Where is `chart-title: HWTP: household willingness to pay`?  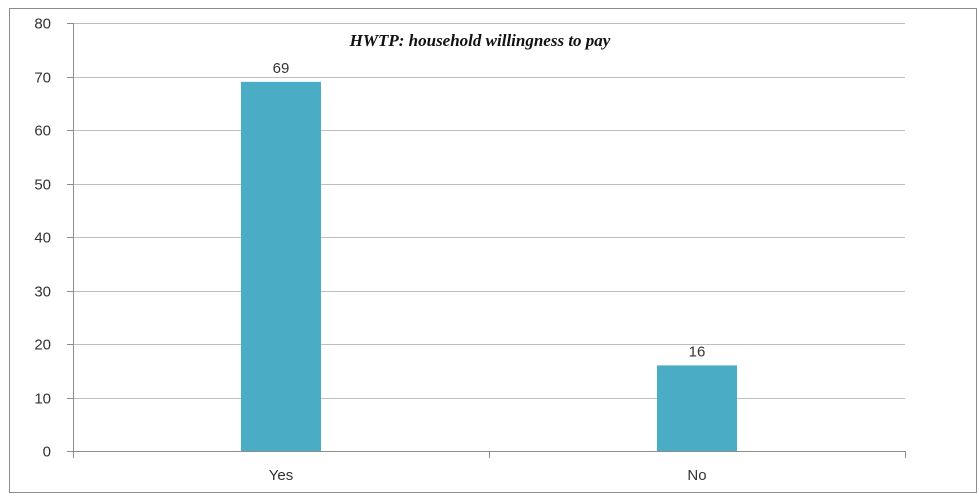 chart-title: HWTP: household willingness to pay is located at coordinates (480, 40).